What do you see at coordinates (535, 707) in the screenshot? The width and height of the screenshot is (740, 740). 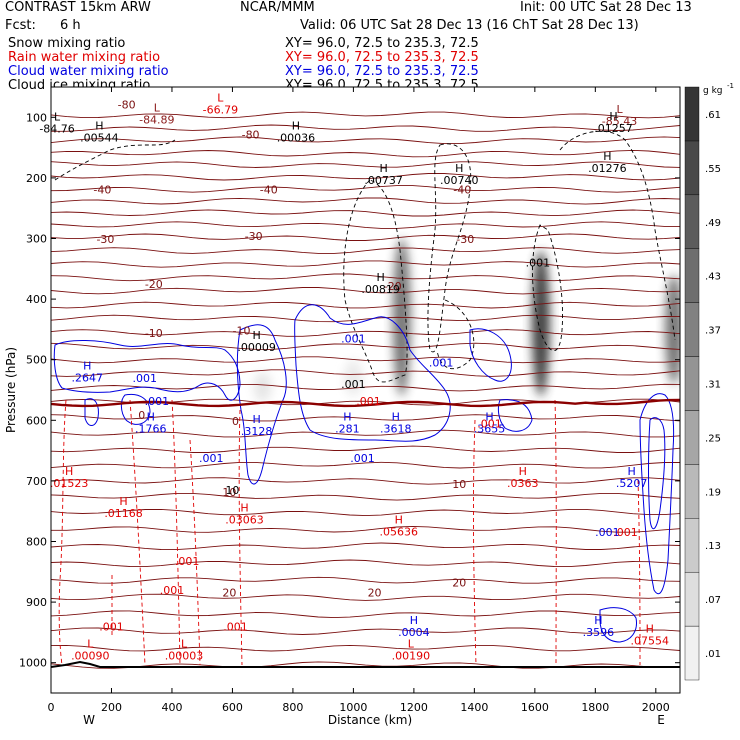 I see `x-tick-label: 1600` at bounding box center [535, 707].